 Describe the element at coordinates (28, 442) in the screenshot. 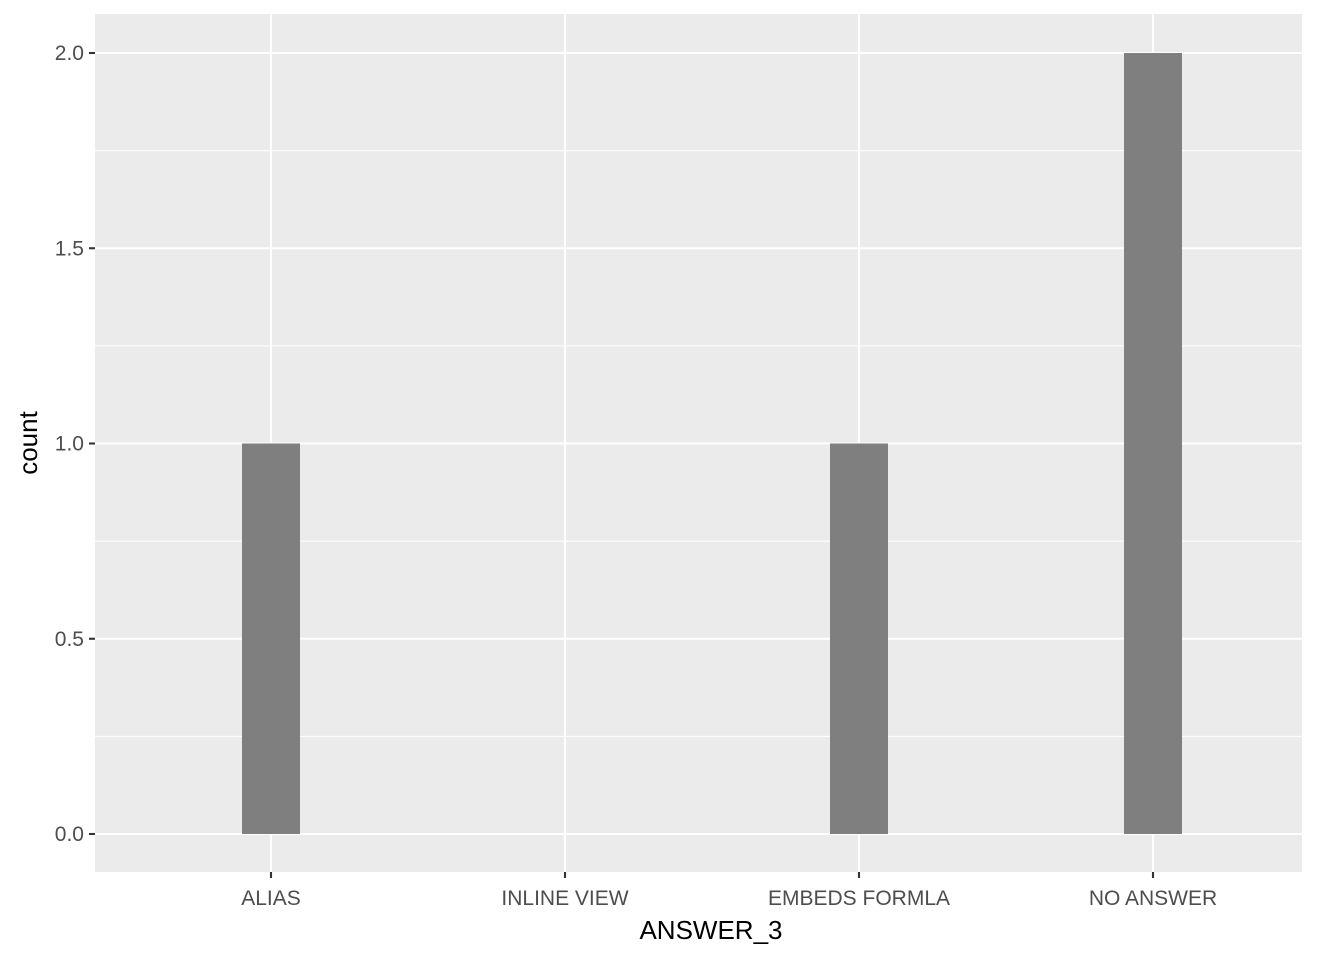

I see `y-axis-title: count` at that location.